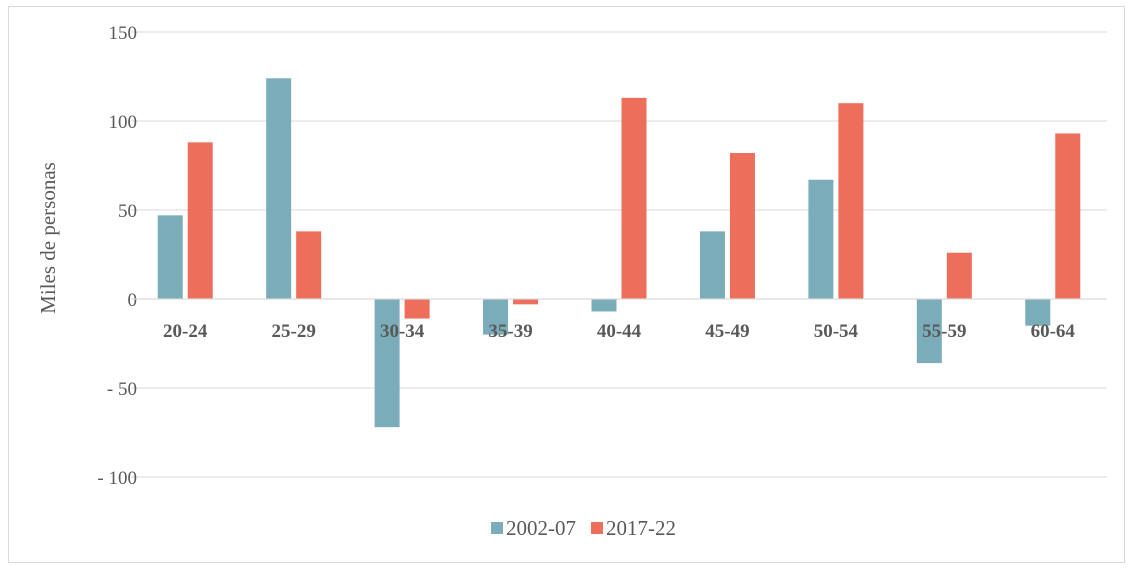 This screenshot has width=1135, height=571. Describe the element at coordinates (641, 528) in the screenshot. I see `legend-label: 2017-22` at that location.